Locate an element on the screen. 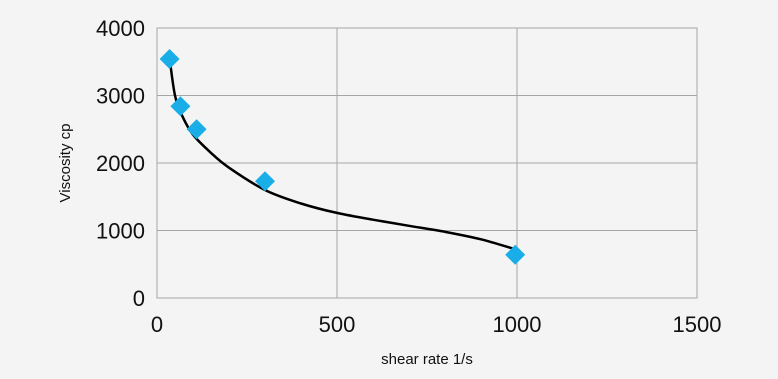 This screenshot has height=379, width=778. y-tick-label: 3000 is located at coordinates (120, 96).